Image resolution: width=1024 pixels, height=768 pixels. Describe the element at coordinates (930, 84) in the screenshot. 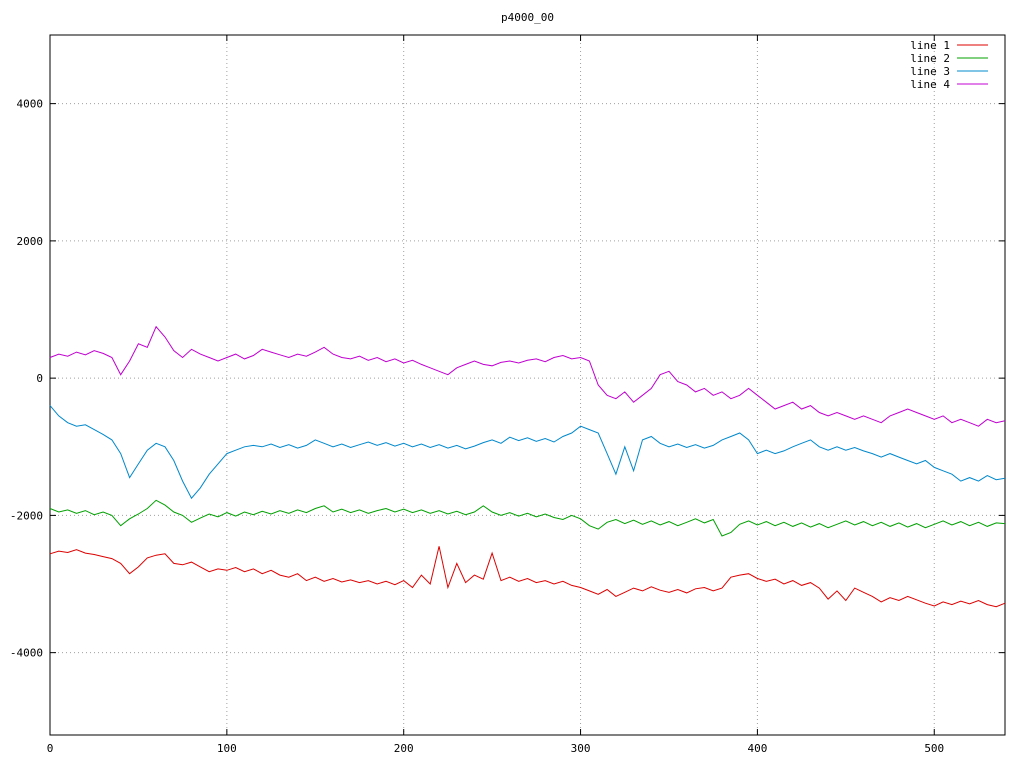

I see `legend-label: line 4` at that location.